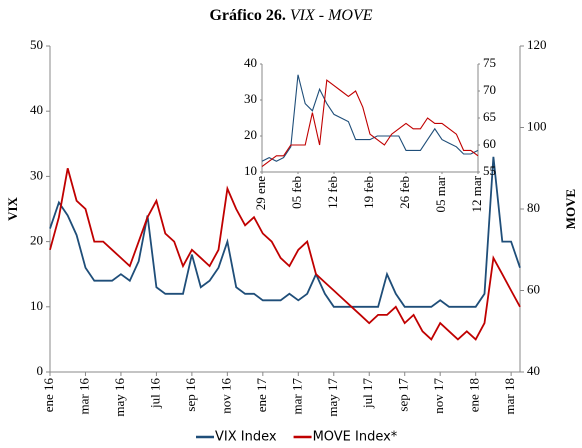  Describe the element at coordinates (332, 397) in the screenshot. I see `x-tick-label: may 17` at that location.